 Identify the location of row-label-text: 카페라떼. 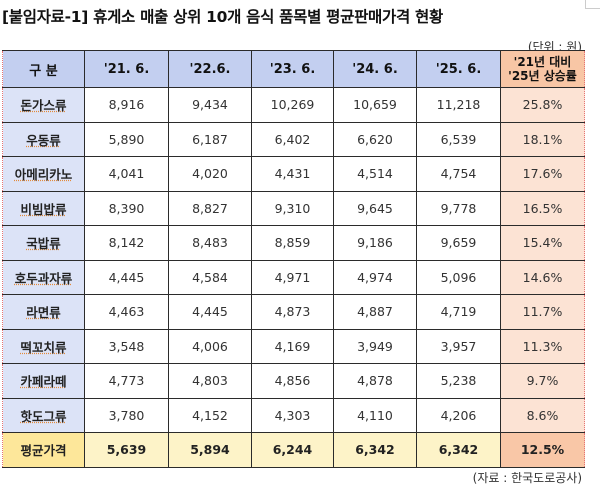
(43, 382).